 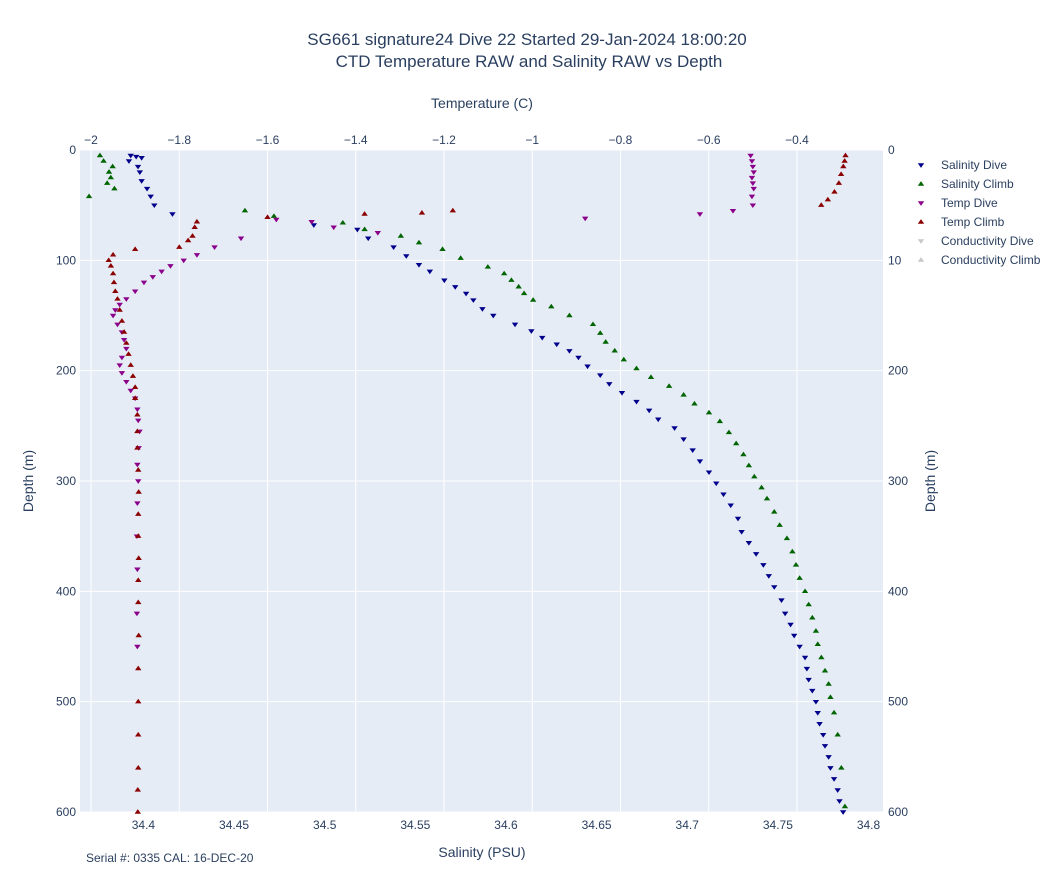 What do you see at coordinates (709, 140) in the screenshot?
I see `x-top-tick-label: −0.6` at bounding box center [709, 140].